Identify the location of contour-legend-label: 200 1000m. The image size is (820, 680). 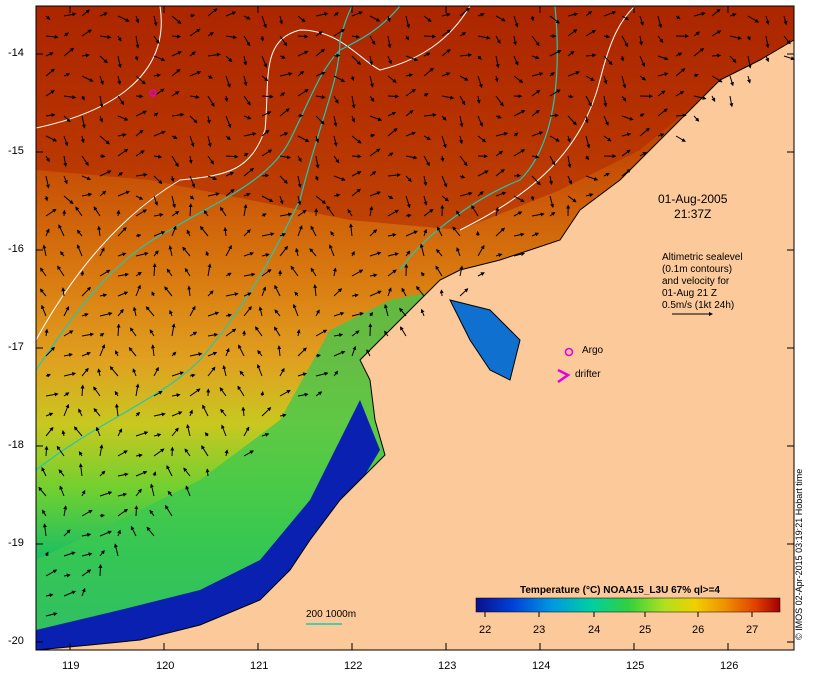
(331, 614).